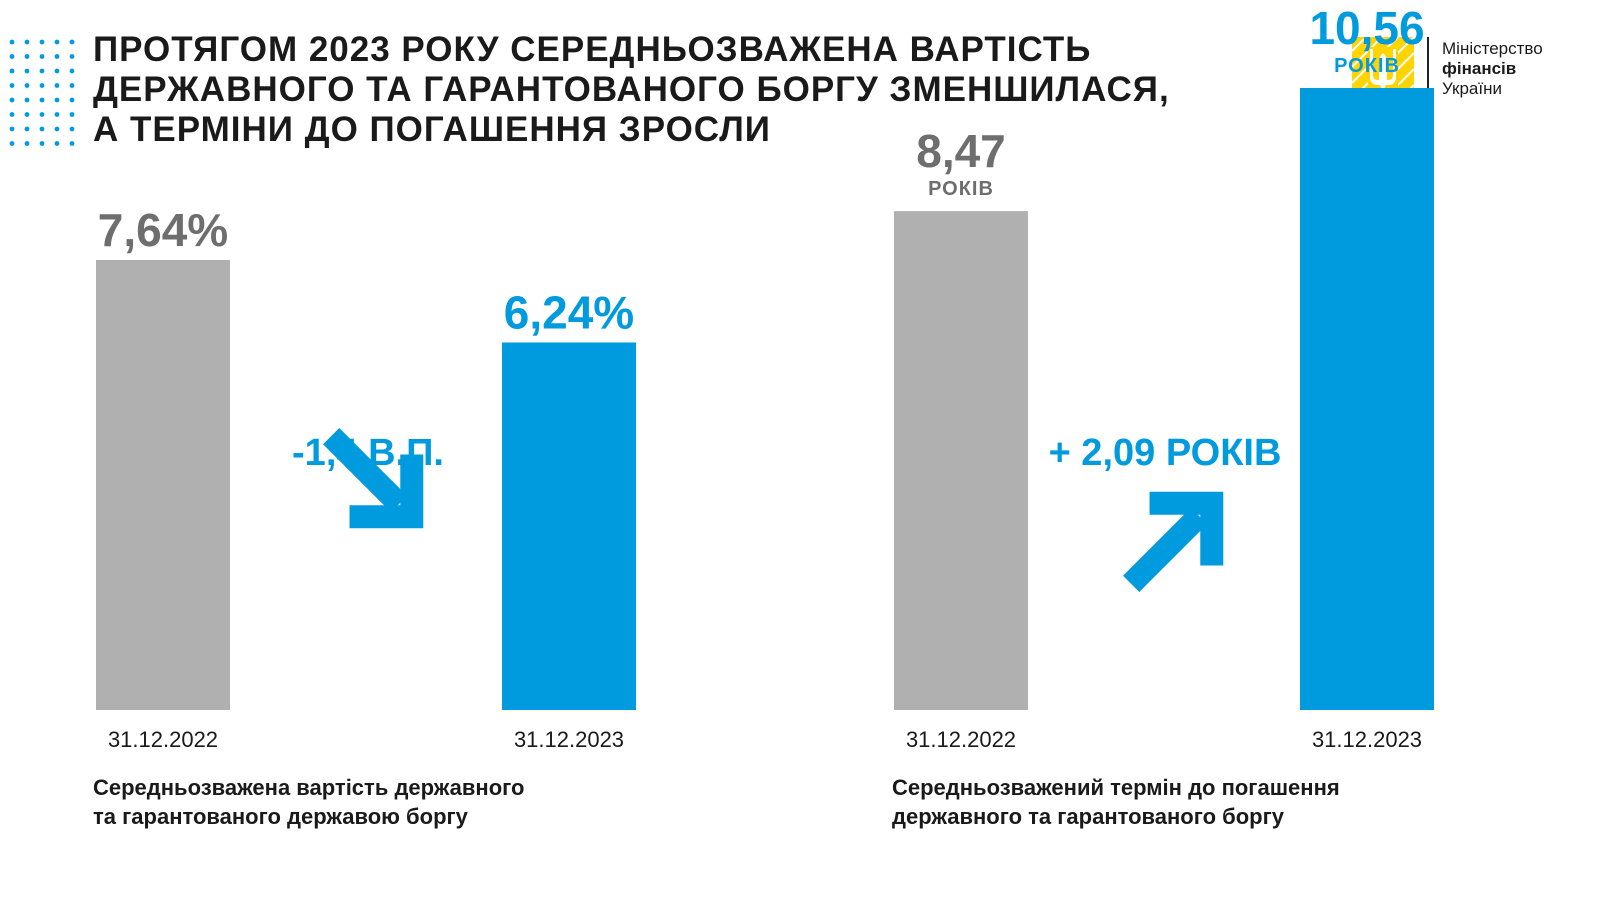  I want to click on ministry-name-line-3: України, so click(1472, 88).